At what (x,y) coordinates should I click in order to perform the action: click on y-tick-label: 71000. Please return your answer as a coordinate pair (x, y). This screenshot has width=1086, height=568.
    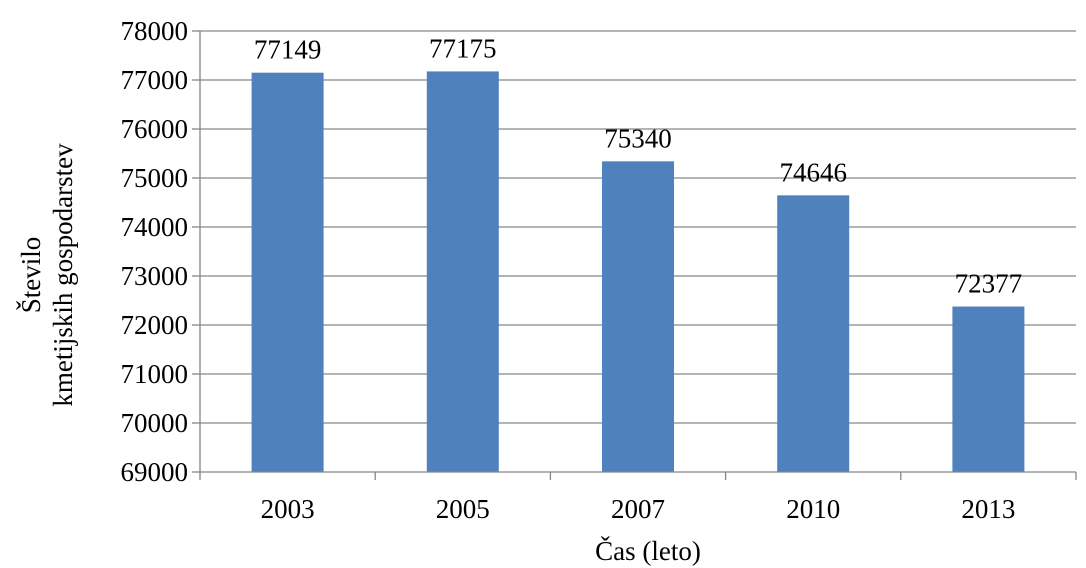
    Looking at the image, I should click on (155, 374).